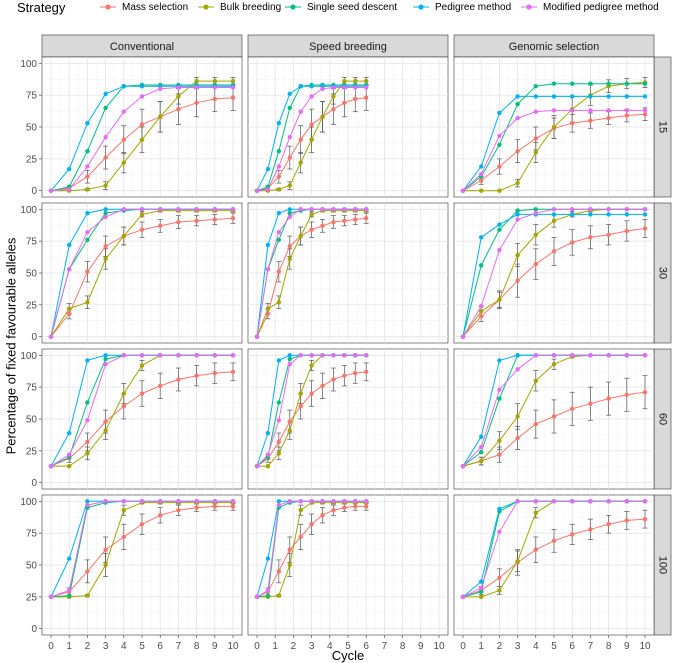 Image resolution: width=676 pixels, height=663 pixels. What do you see at coordinates (385, 646) in the screenshot?
I see `x-tick-label: 7` at bounding box center [385, 646].